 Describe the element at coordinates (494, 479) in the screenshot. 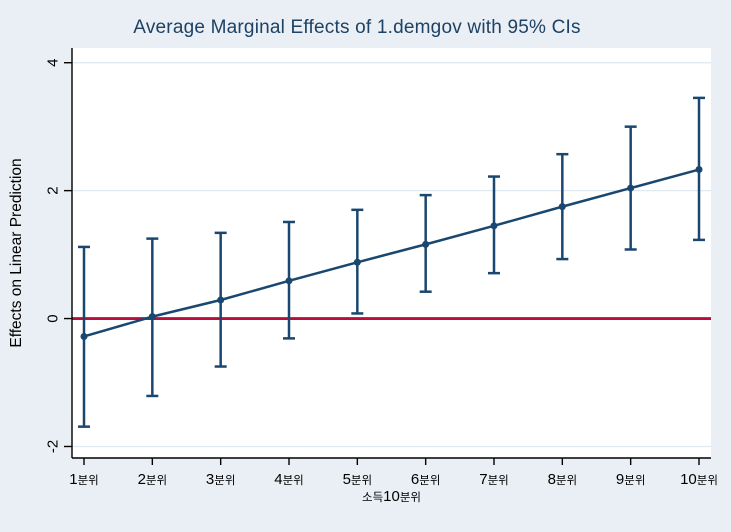

I see `x-tick-label: 7분위` at that location.